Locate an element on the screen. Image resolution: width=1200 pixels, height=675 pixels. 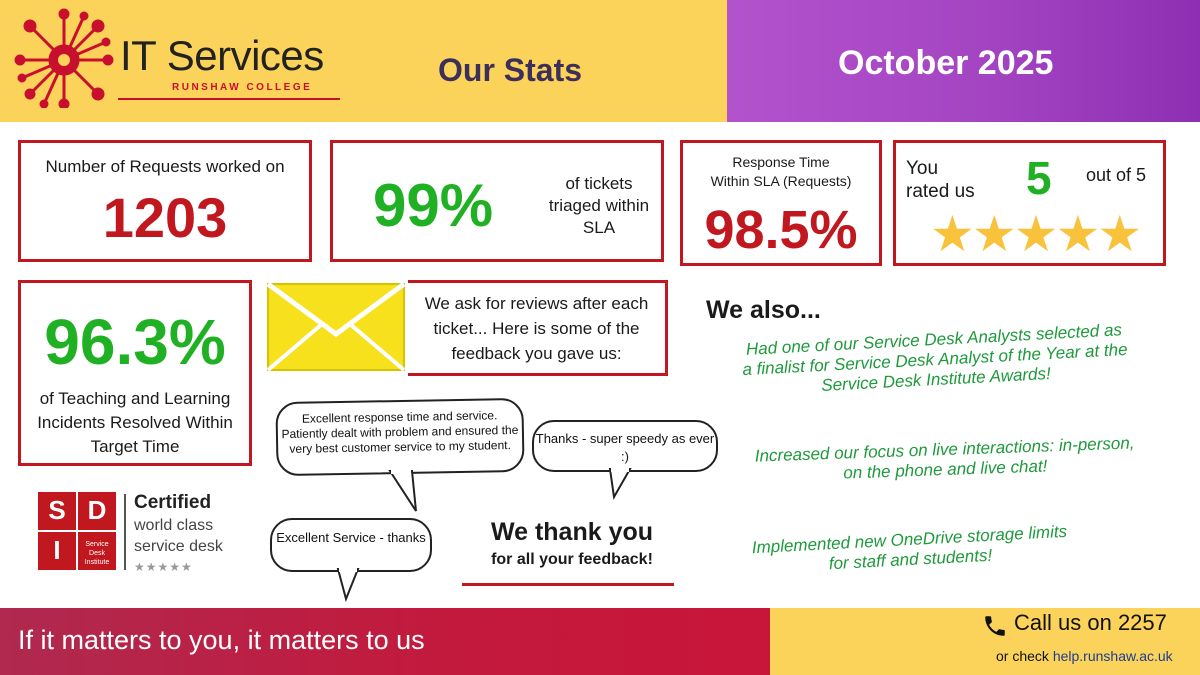
stat-response-label: Response Time Within SLA (Requests) is located at coordinates (781, 172).